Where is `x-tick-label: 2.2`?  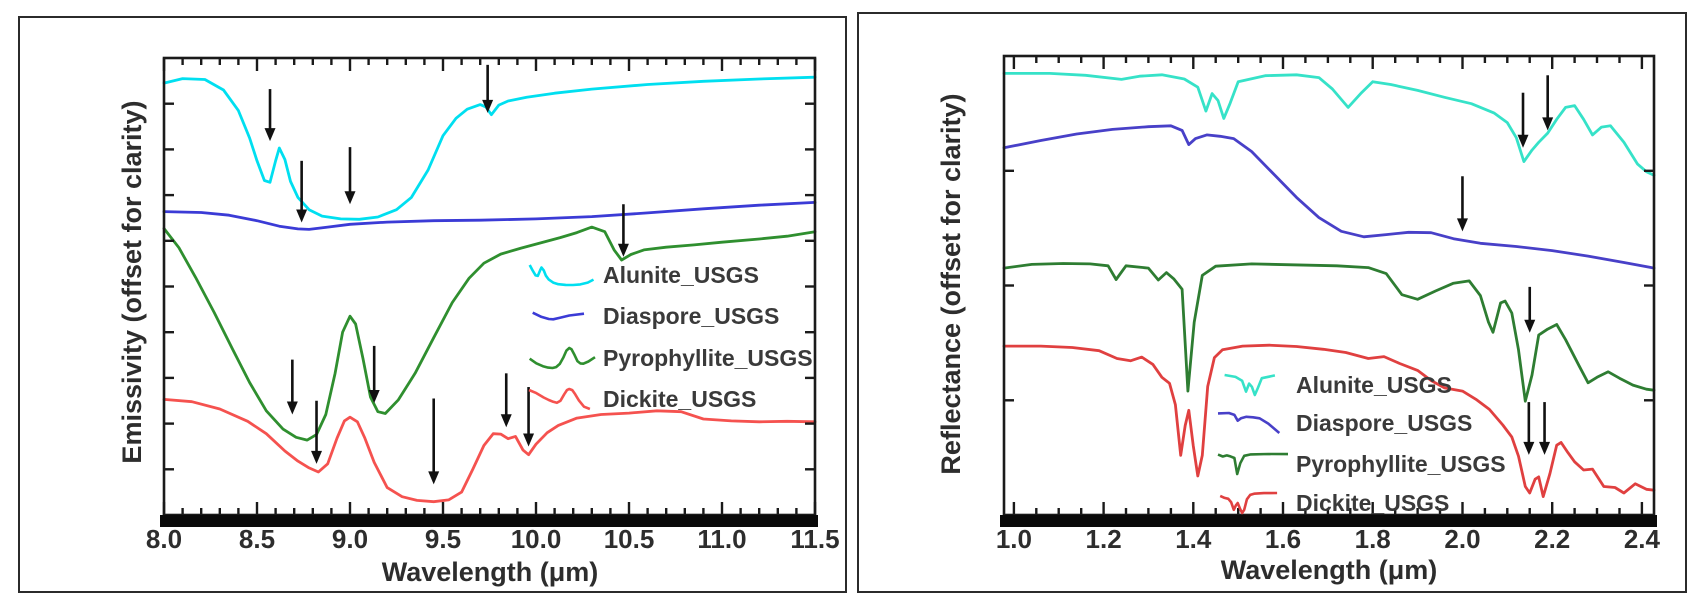
x-tick-label: 2.2 is located at coordinates (1552, 539).